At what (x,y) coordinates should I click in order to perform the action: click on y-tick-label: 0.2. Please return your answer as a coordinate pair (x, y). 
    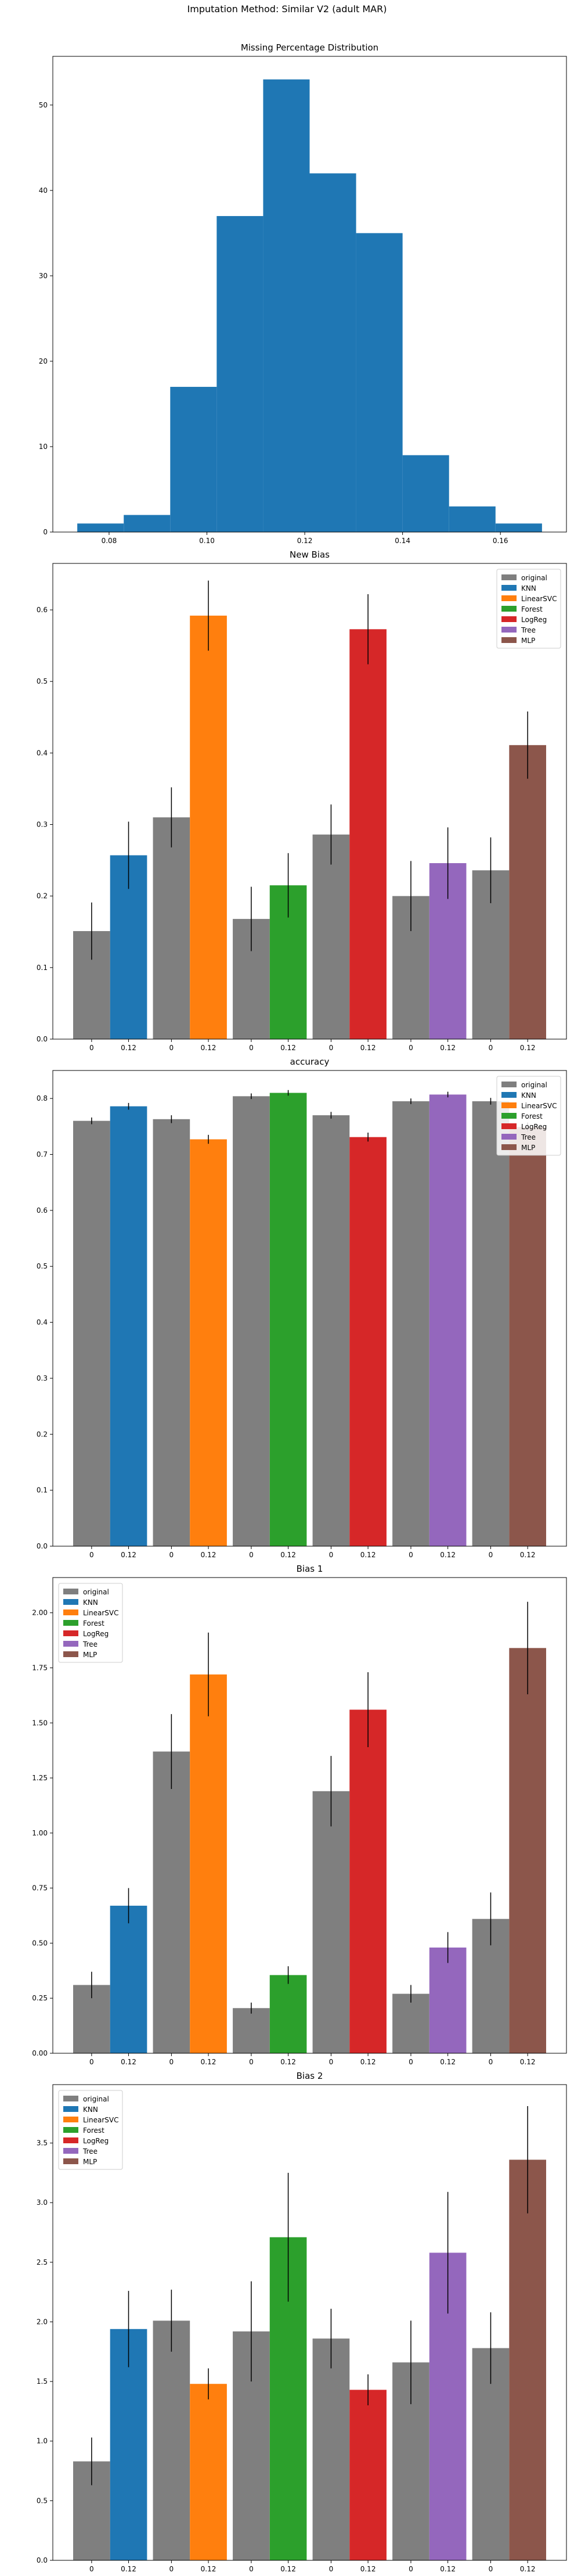
    Looking at the image, I should click on (42, 896).